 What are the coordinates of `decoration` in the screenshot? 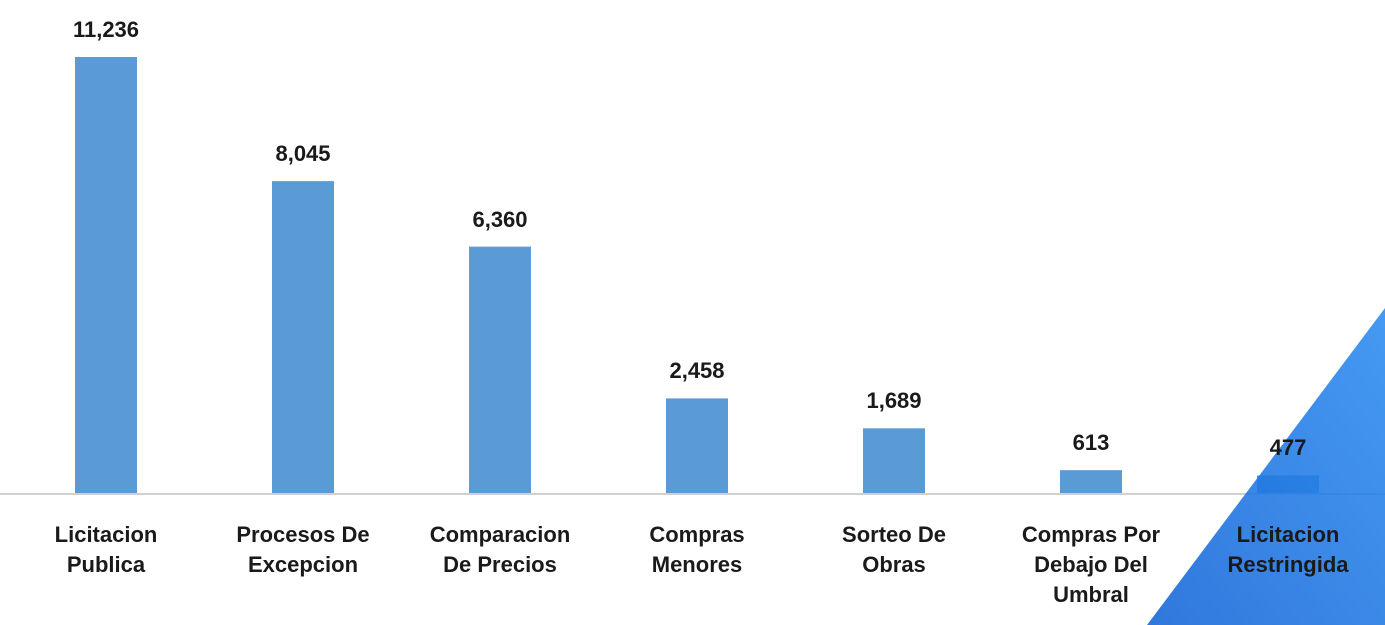 It's located at (1266, 466).